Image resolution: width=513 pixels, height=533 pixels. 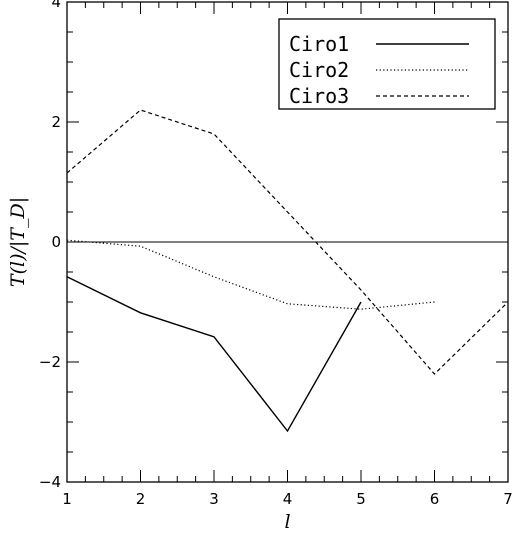 I want to click on x-axis-label: l, so click(x=287, y=522).